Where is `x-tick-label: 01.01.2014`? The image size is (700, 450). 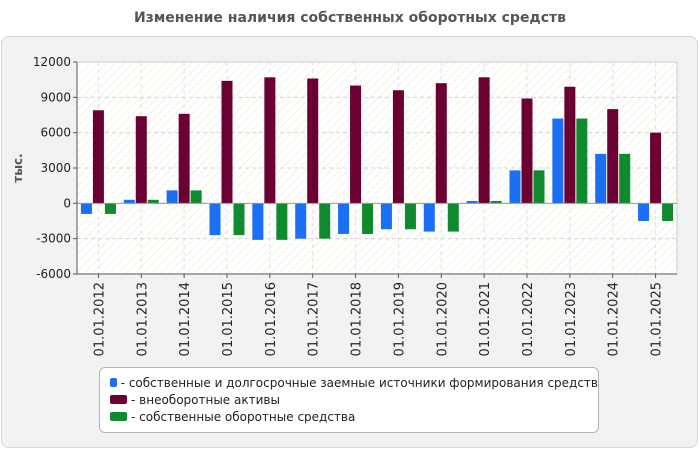
x-tick-label: 01.01.2014 is located at coordinates (185, 319).